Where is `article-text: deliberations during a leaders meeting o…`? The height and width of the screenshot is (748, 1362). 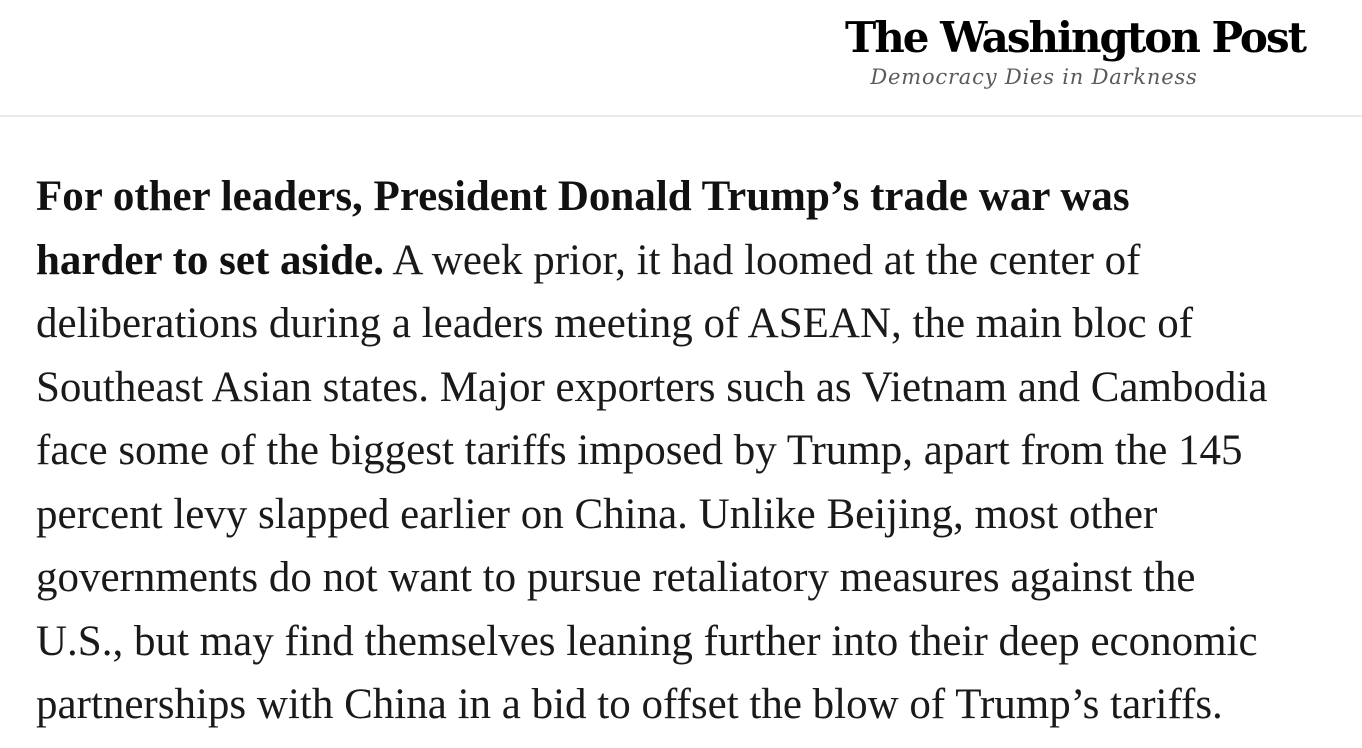 article-text: deliberations during a leaders meeting o… is located at coordinates (615, 323).